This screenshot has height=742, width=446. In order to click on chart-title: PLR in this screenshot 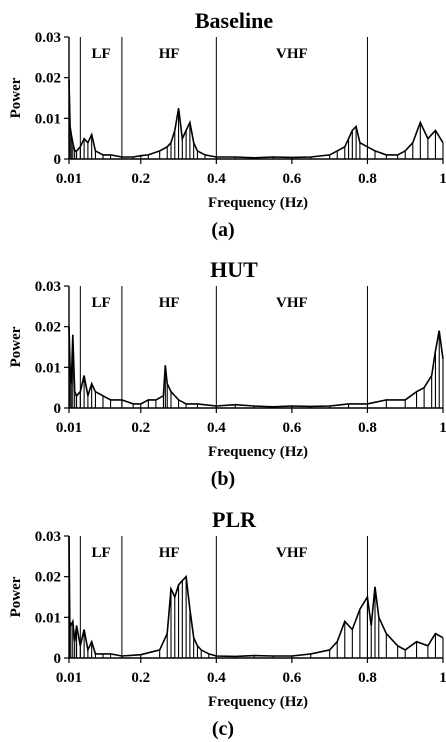, I will do `click(234, 519)`.